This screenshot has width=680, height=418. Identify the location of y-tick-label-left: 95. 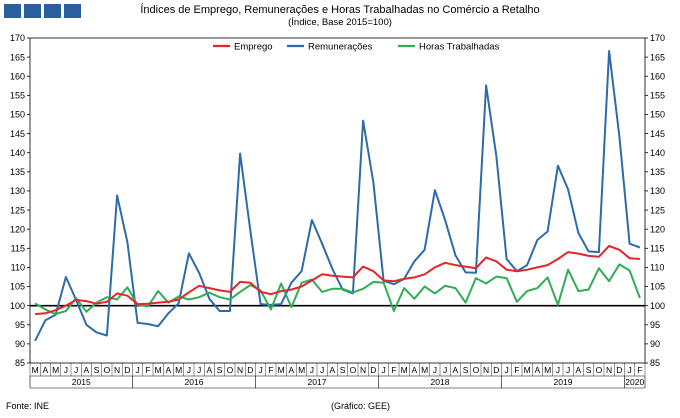
(20, 325).